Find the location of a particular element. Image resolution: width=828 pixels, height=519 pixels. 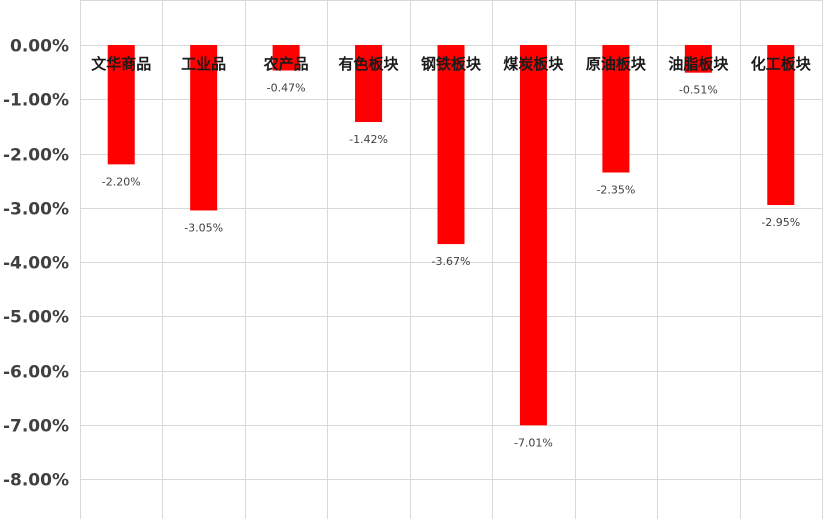

category-label: 煤炭板块 is located at coordinates (533, 64).